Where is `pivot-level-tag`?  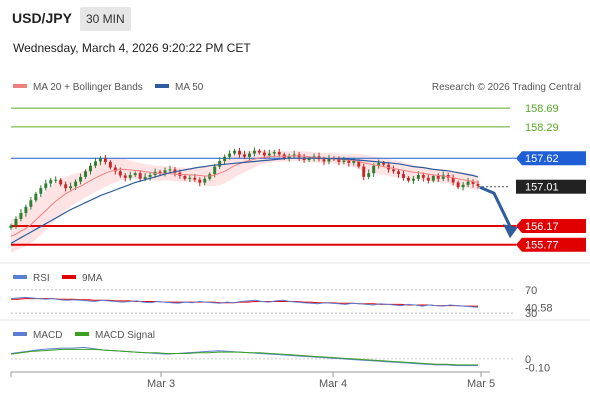 pivot-level-tag is located at coordinates (551, 158).